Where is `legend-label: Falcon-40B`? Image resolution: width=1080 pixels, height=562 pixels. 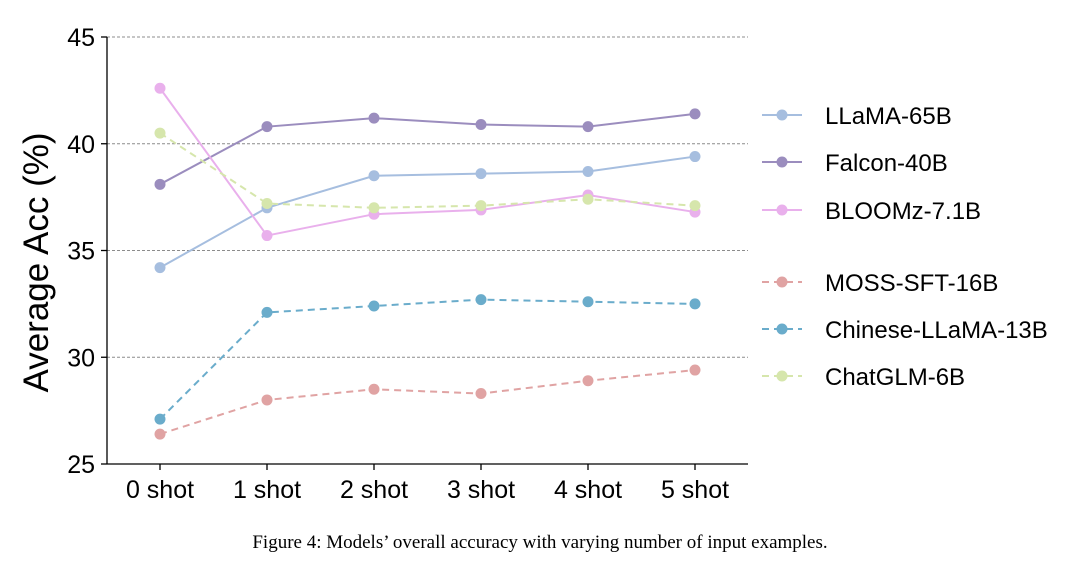
legend-label: Falcon-40B is located at coordinates (886, 163).